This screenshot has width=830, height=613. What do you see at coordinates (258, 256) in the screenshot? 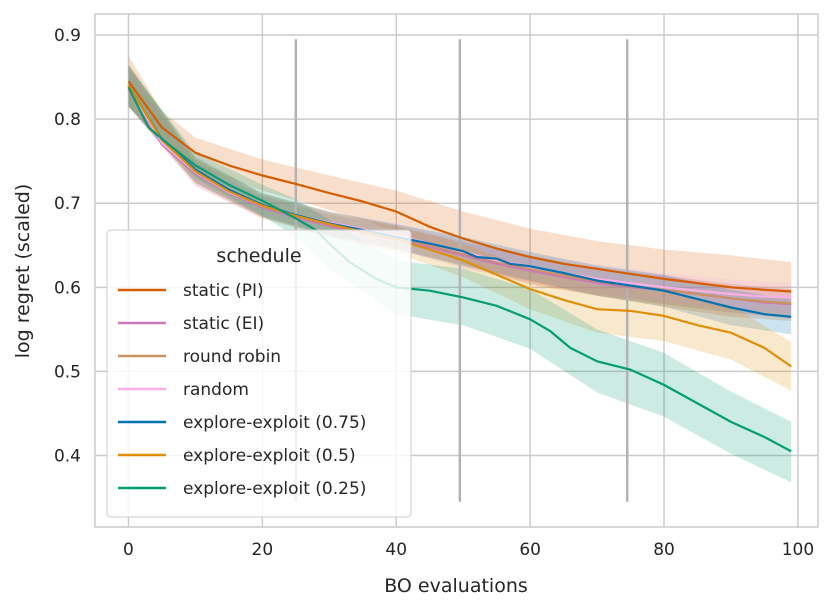
I see `legend-title: schedule` at bounding box center [258, 256].